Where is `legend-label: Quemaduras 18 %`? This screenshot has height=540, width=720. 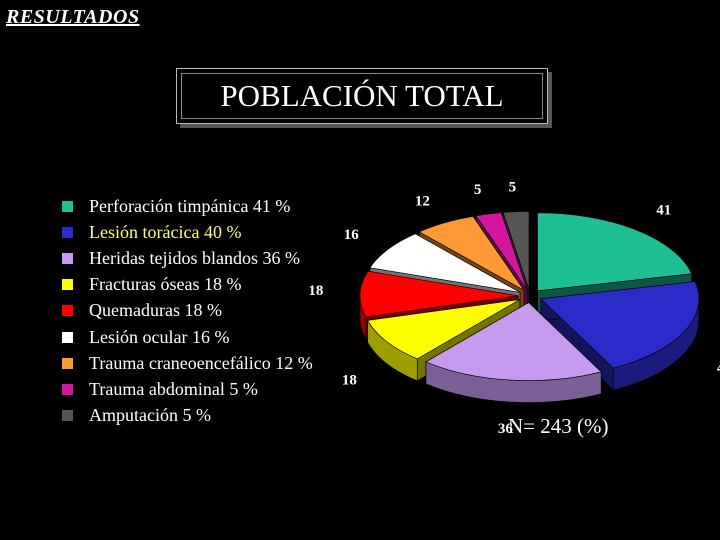
legend-label: Quemaduras 18 % is located at coordinates (155, 310).